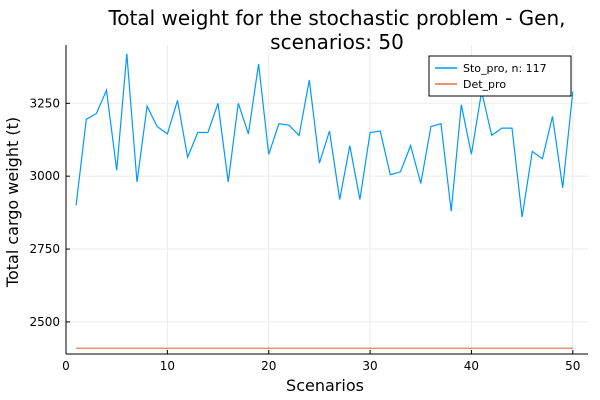 The width and height of the screenshot is (600, 400). Describe the element at coordinates (572, 366) in the screenshot. I see `x-tick-label: 50` at that location.